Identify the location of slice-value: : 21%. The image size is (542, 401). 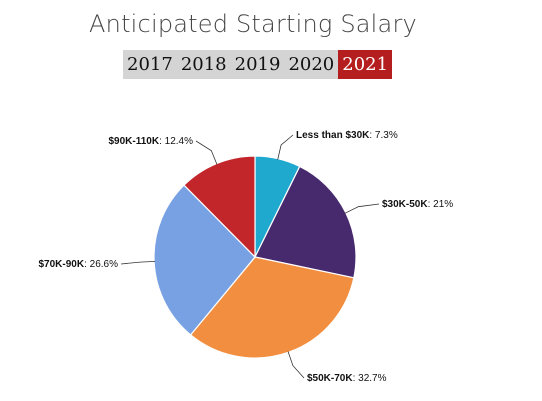
(441, 204).